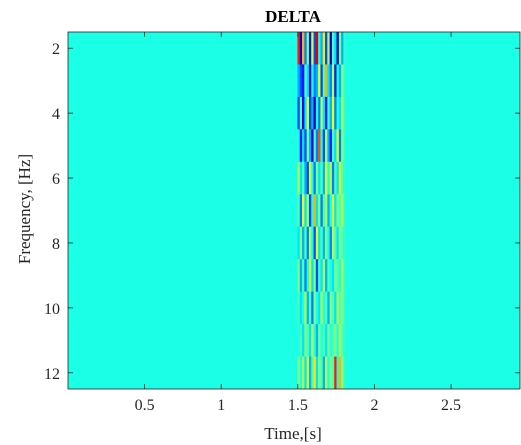  I want to click on x-tick-label: 1, so click(221, 405).